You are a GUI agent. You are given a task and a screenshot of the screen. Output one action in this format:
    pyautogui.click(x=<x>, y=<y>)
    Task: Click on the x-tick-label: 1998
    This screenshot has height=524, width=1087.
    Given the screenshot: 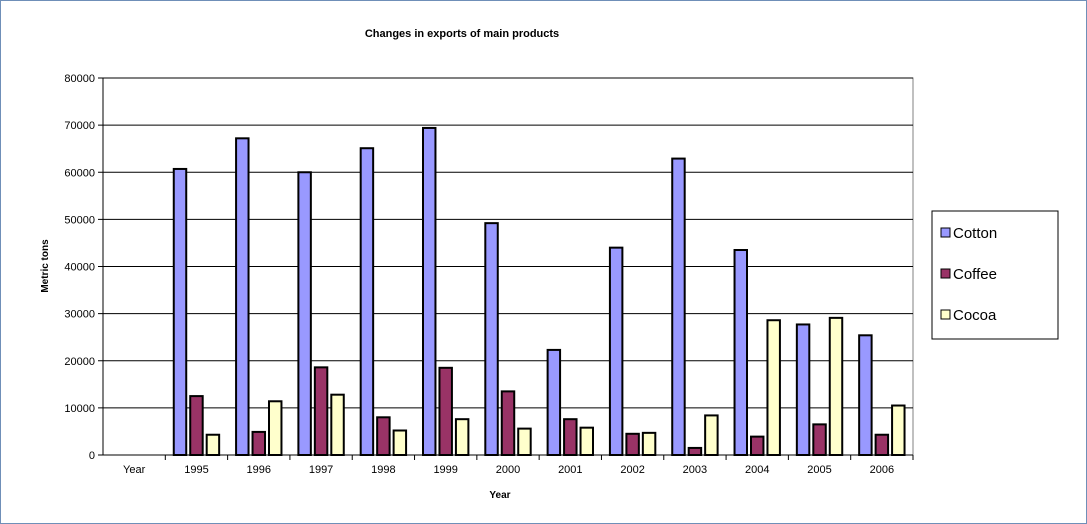 What is the action you would take?
    pyautogui.click(x=383, y=470)
    